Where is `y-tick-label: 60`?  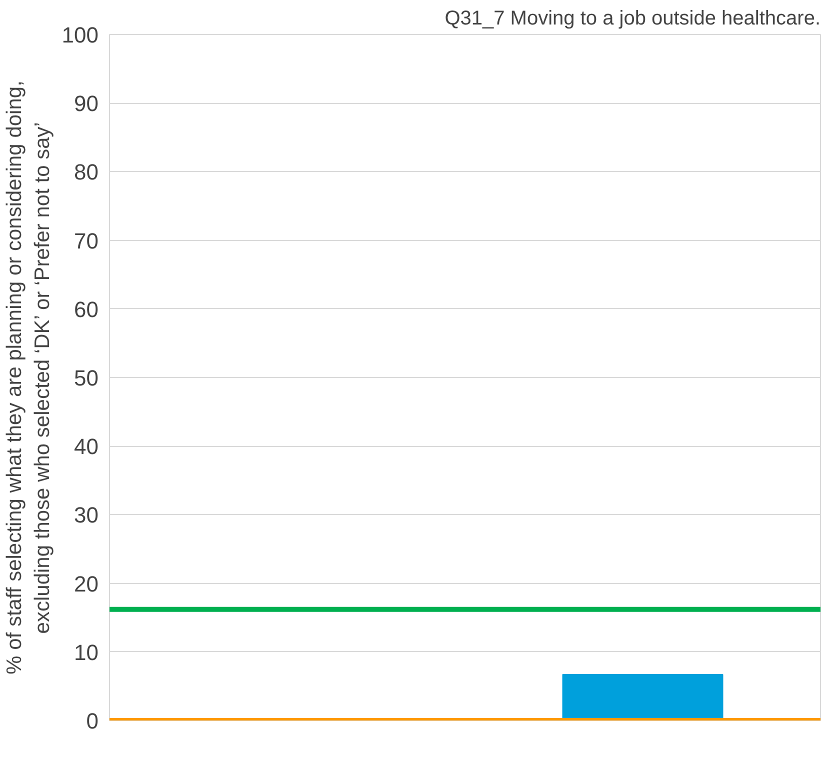 y-tick-label: 60 is located at coordinates (86, 309).